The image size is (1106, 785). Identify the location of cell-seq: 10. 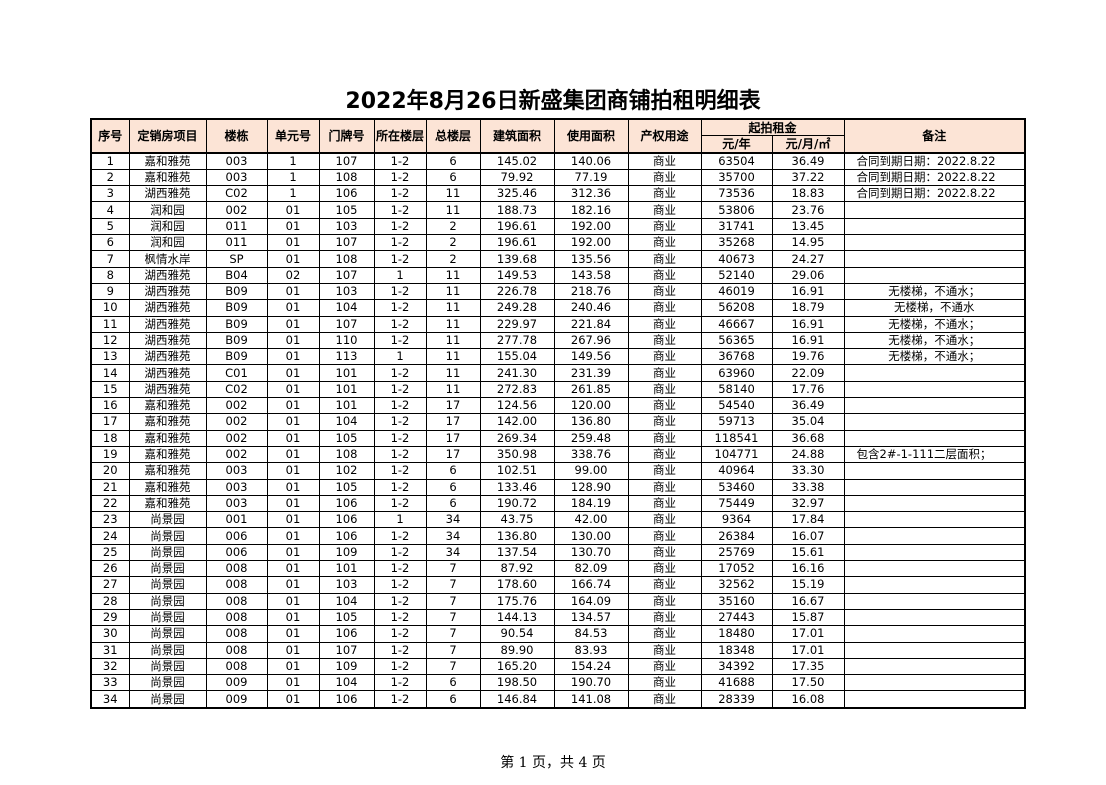
(110, 308).